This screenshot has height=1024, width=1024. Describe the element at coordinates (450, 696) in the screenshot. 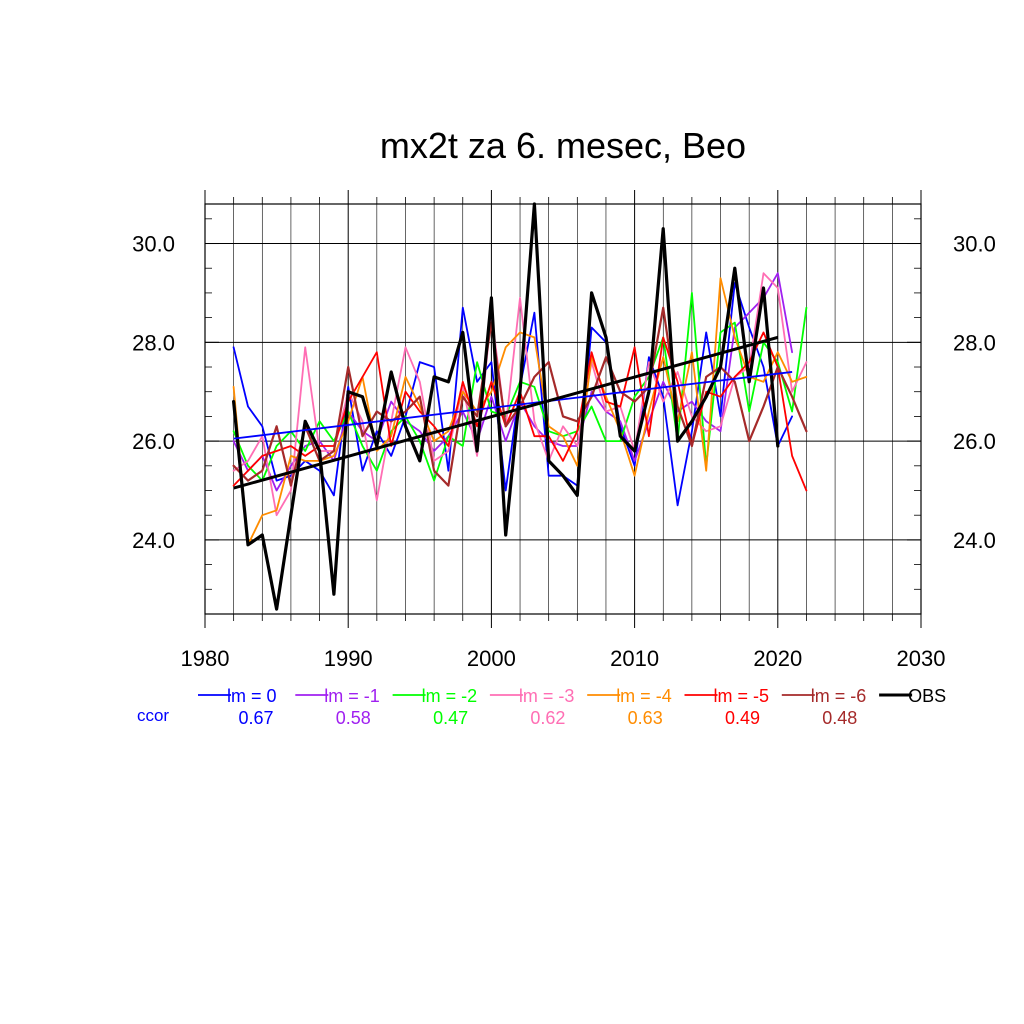

I see `legend-label: lm = -2` at that location.